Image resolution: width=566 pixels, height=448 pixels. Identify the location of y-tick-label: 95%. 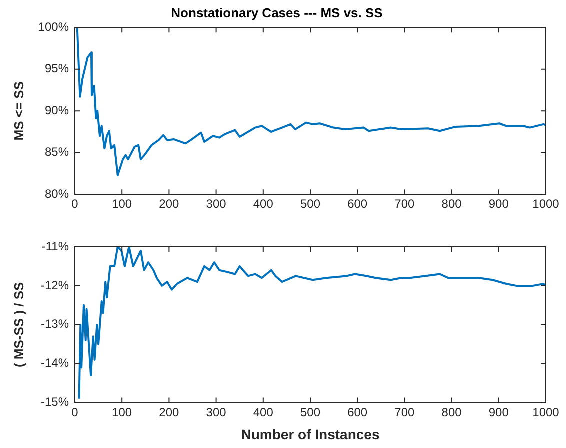
(57, 69).